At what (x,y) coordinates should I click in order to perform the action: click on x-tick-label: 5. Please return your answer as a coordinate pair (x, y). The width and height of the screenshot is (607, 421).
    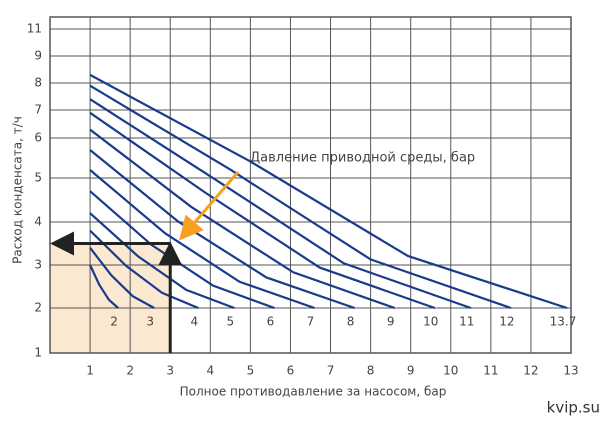
    Looking at the image, I should click on (251, 371).